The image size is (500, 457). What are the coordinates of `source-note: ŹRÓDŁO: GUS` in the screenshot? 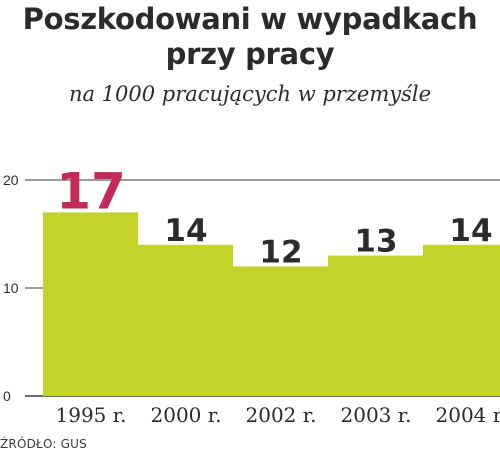 It's located at (43, 444).